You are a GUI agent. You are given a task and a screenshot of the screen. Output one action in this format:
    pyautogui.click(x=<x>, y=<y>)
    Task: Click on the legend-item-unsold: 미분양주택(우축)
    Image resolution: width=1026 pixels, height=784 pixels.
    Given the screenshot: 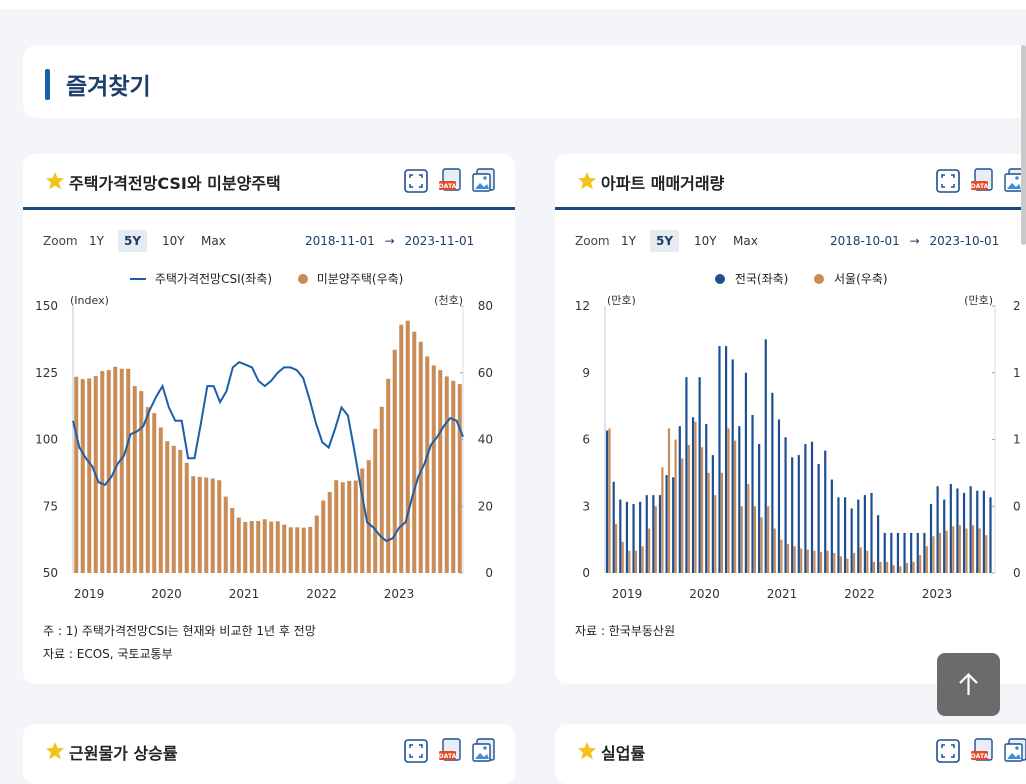 What is the action you would take?
    pyautogui.click(x=360, y=279)
    